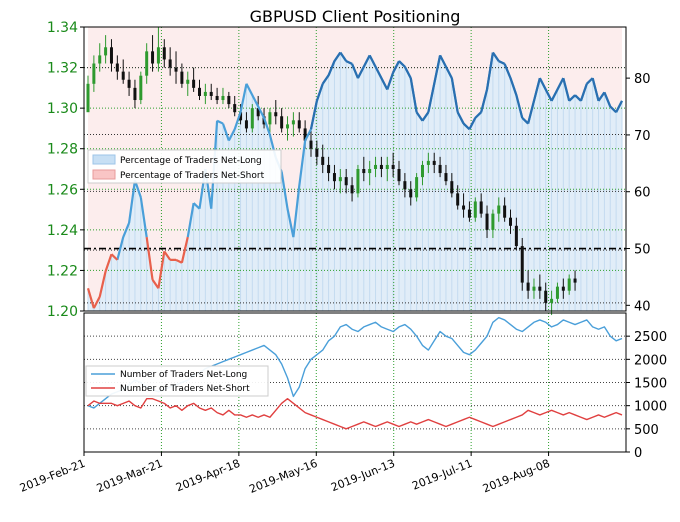 This screenshot has height=522, width=680. What do you see at coordinates (208, 476) in the screenshot?
I see `x-tick-label: 2019-Apr-18` at bounding box center [208, 476].